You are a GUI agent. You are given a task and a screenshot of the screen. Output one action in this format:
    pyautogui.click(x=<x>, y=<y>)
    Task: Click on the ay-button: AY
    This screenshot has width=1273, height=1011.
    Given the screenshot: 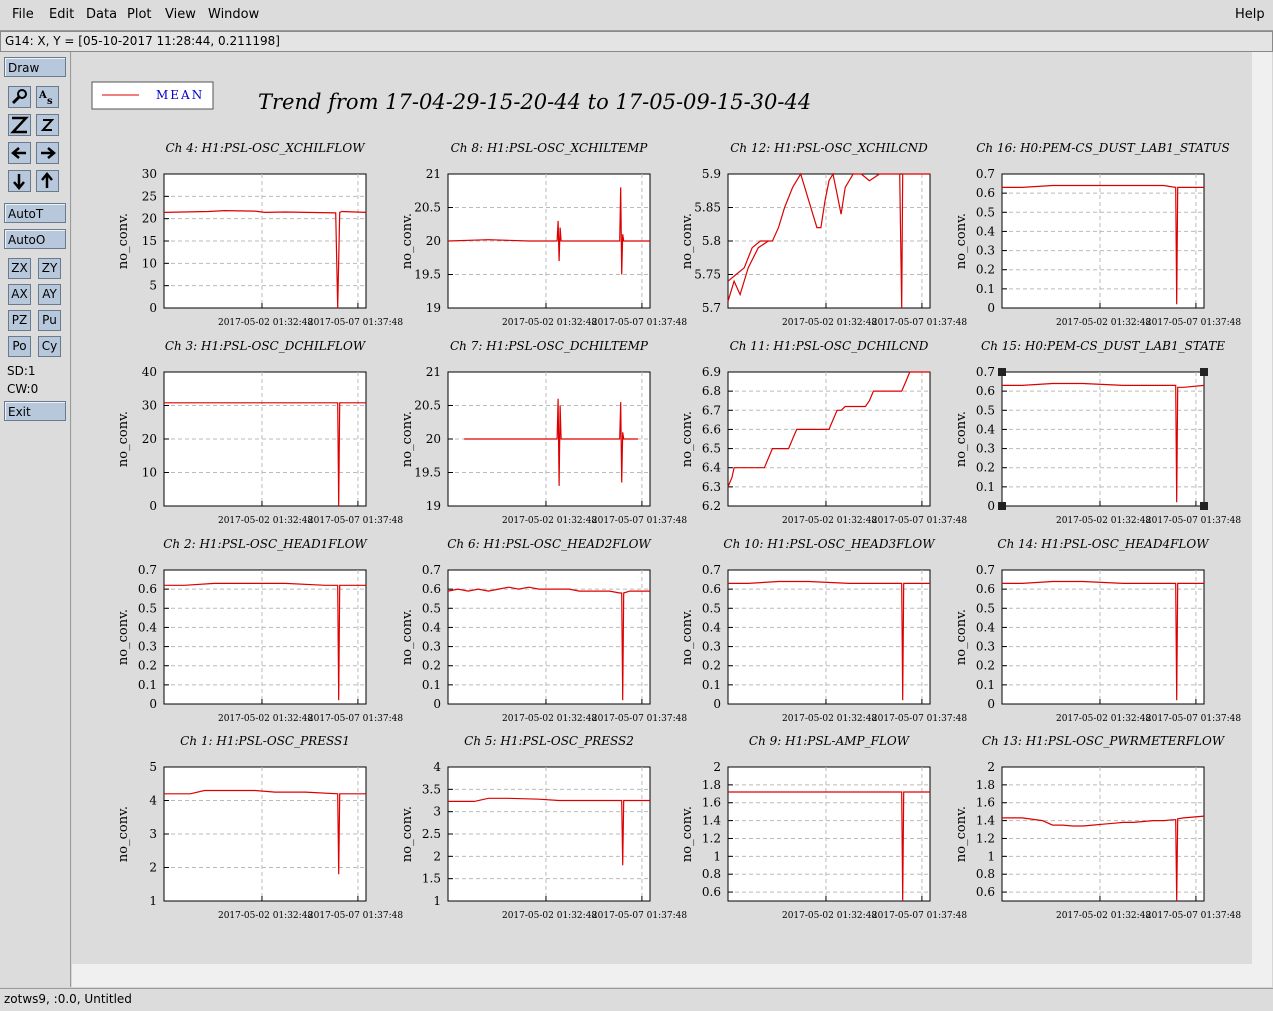 What is the action you would take?
    pyautogui.click(x=49, y=294)
    